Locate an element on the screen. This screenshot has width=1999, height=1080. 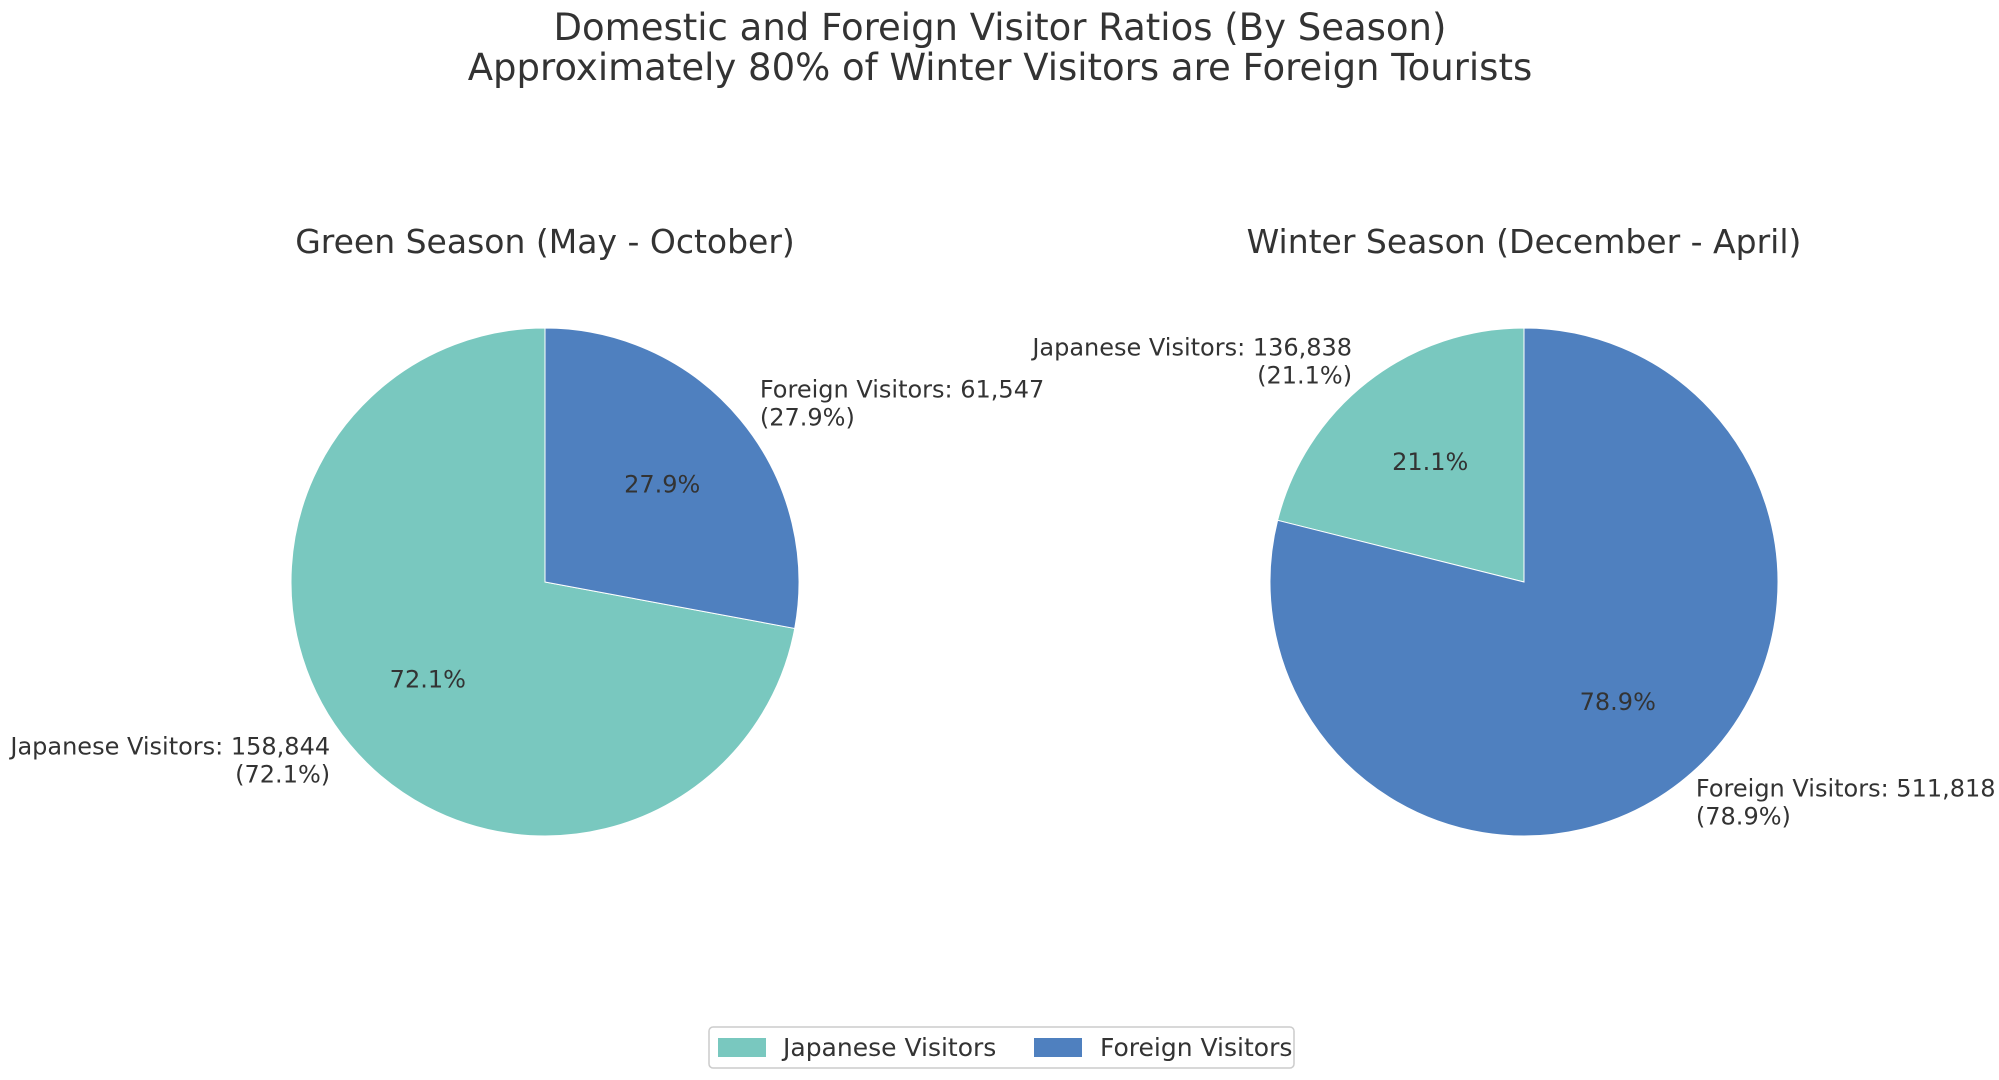
winter-season-pct-label-foreign-visitors: 78.9% is located at coordinates (1618, 702).